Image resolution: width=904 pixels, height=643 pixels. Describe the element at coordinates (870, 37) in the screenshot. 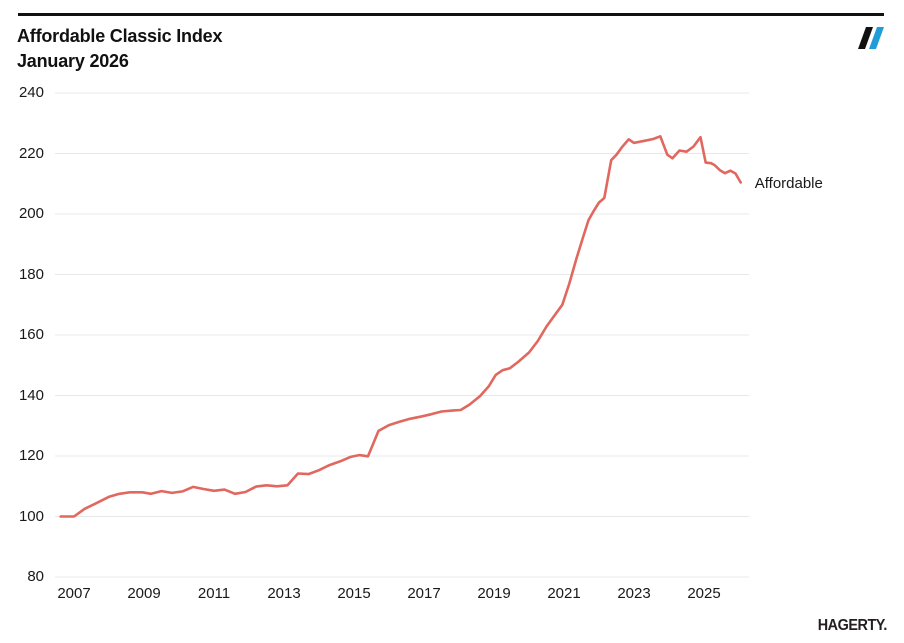

I see `hagerty-double-slash-icon` at that location.